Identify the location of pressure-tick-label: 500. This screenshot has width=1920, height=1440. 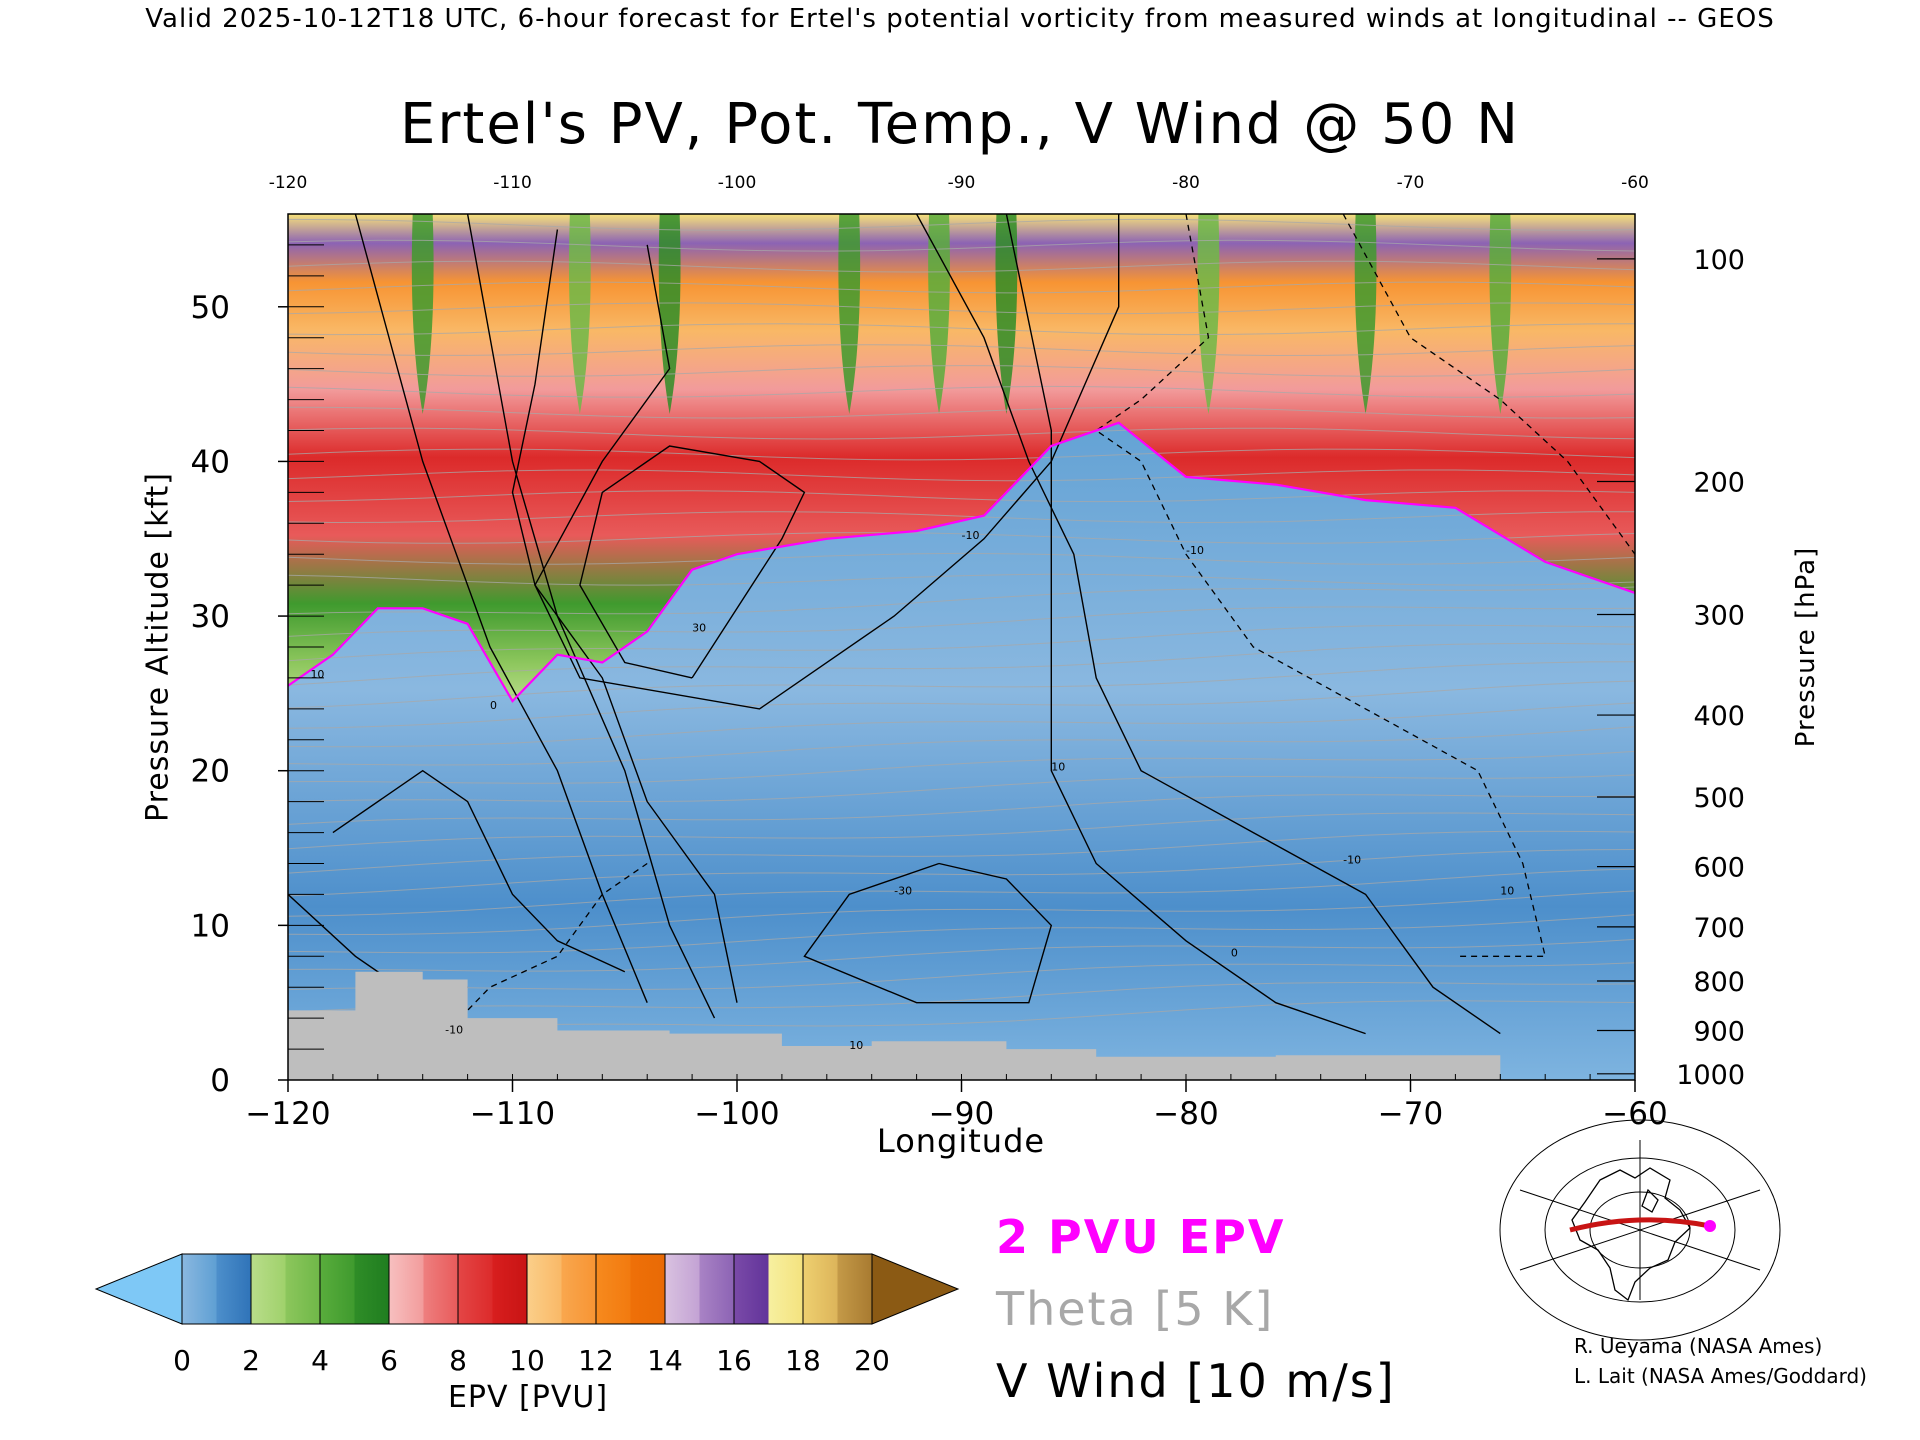
(1719, 798).